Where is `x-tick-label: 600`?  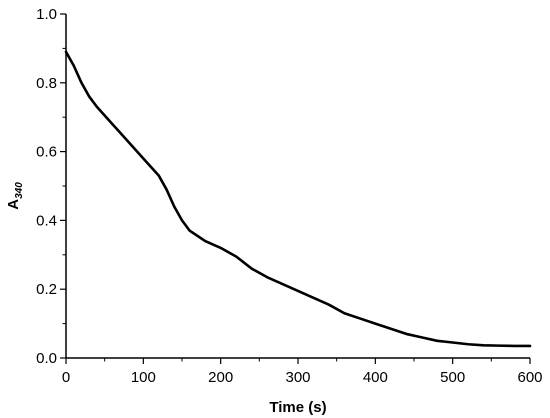 x-tick-label: 600 is located at coordinates (529, 377).